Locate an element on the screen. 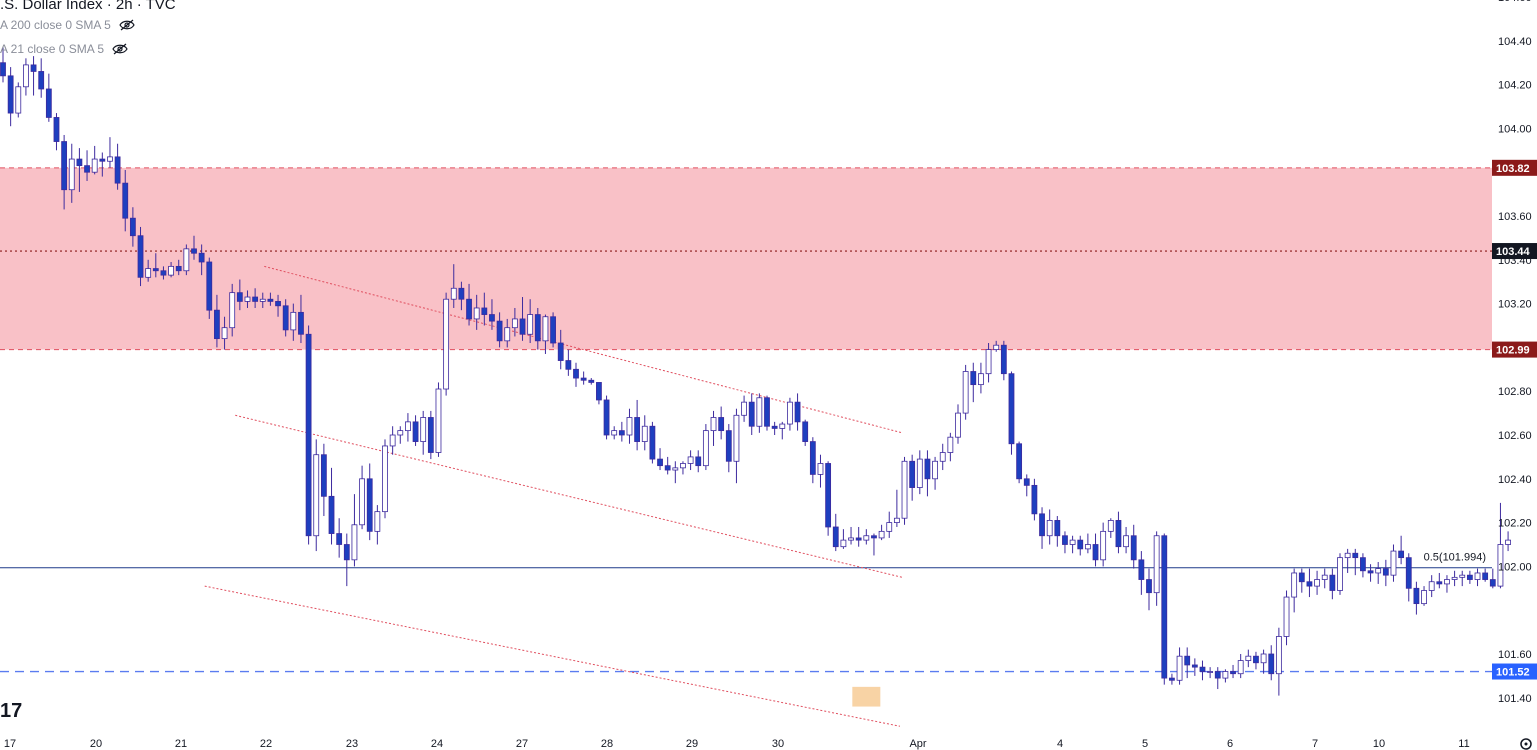  price-tag-label: 102.99 is located at coordinates (1513, 351).